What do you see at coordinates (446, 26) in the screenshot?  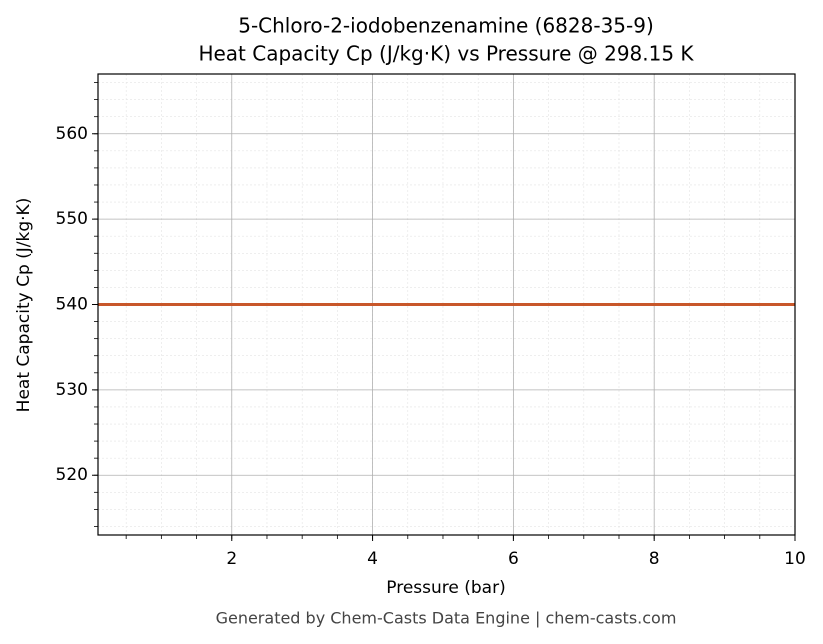 I see `chart-title: 5-Chloro-2-iodobenzenamine (6828-35-9)` at bounding box center [446, 26].